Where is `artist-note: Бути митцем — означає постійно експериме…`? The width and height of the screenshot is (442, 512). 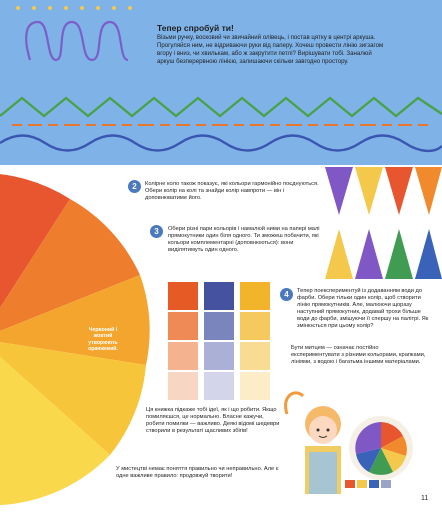
artist-note: Бути митцем — означає постійно експериме… is located at coordinates (358, 355).